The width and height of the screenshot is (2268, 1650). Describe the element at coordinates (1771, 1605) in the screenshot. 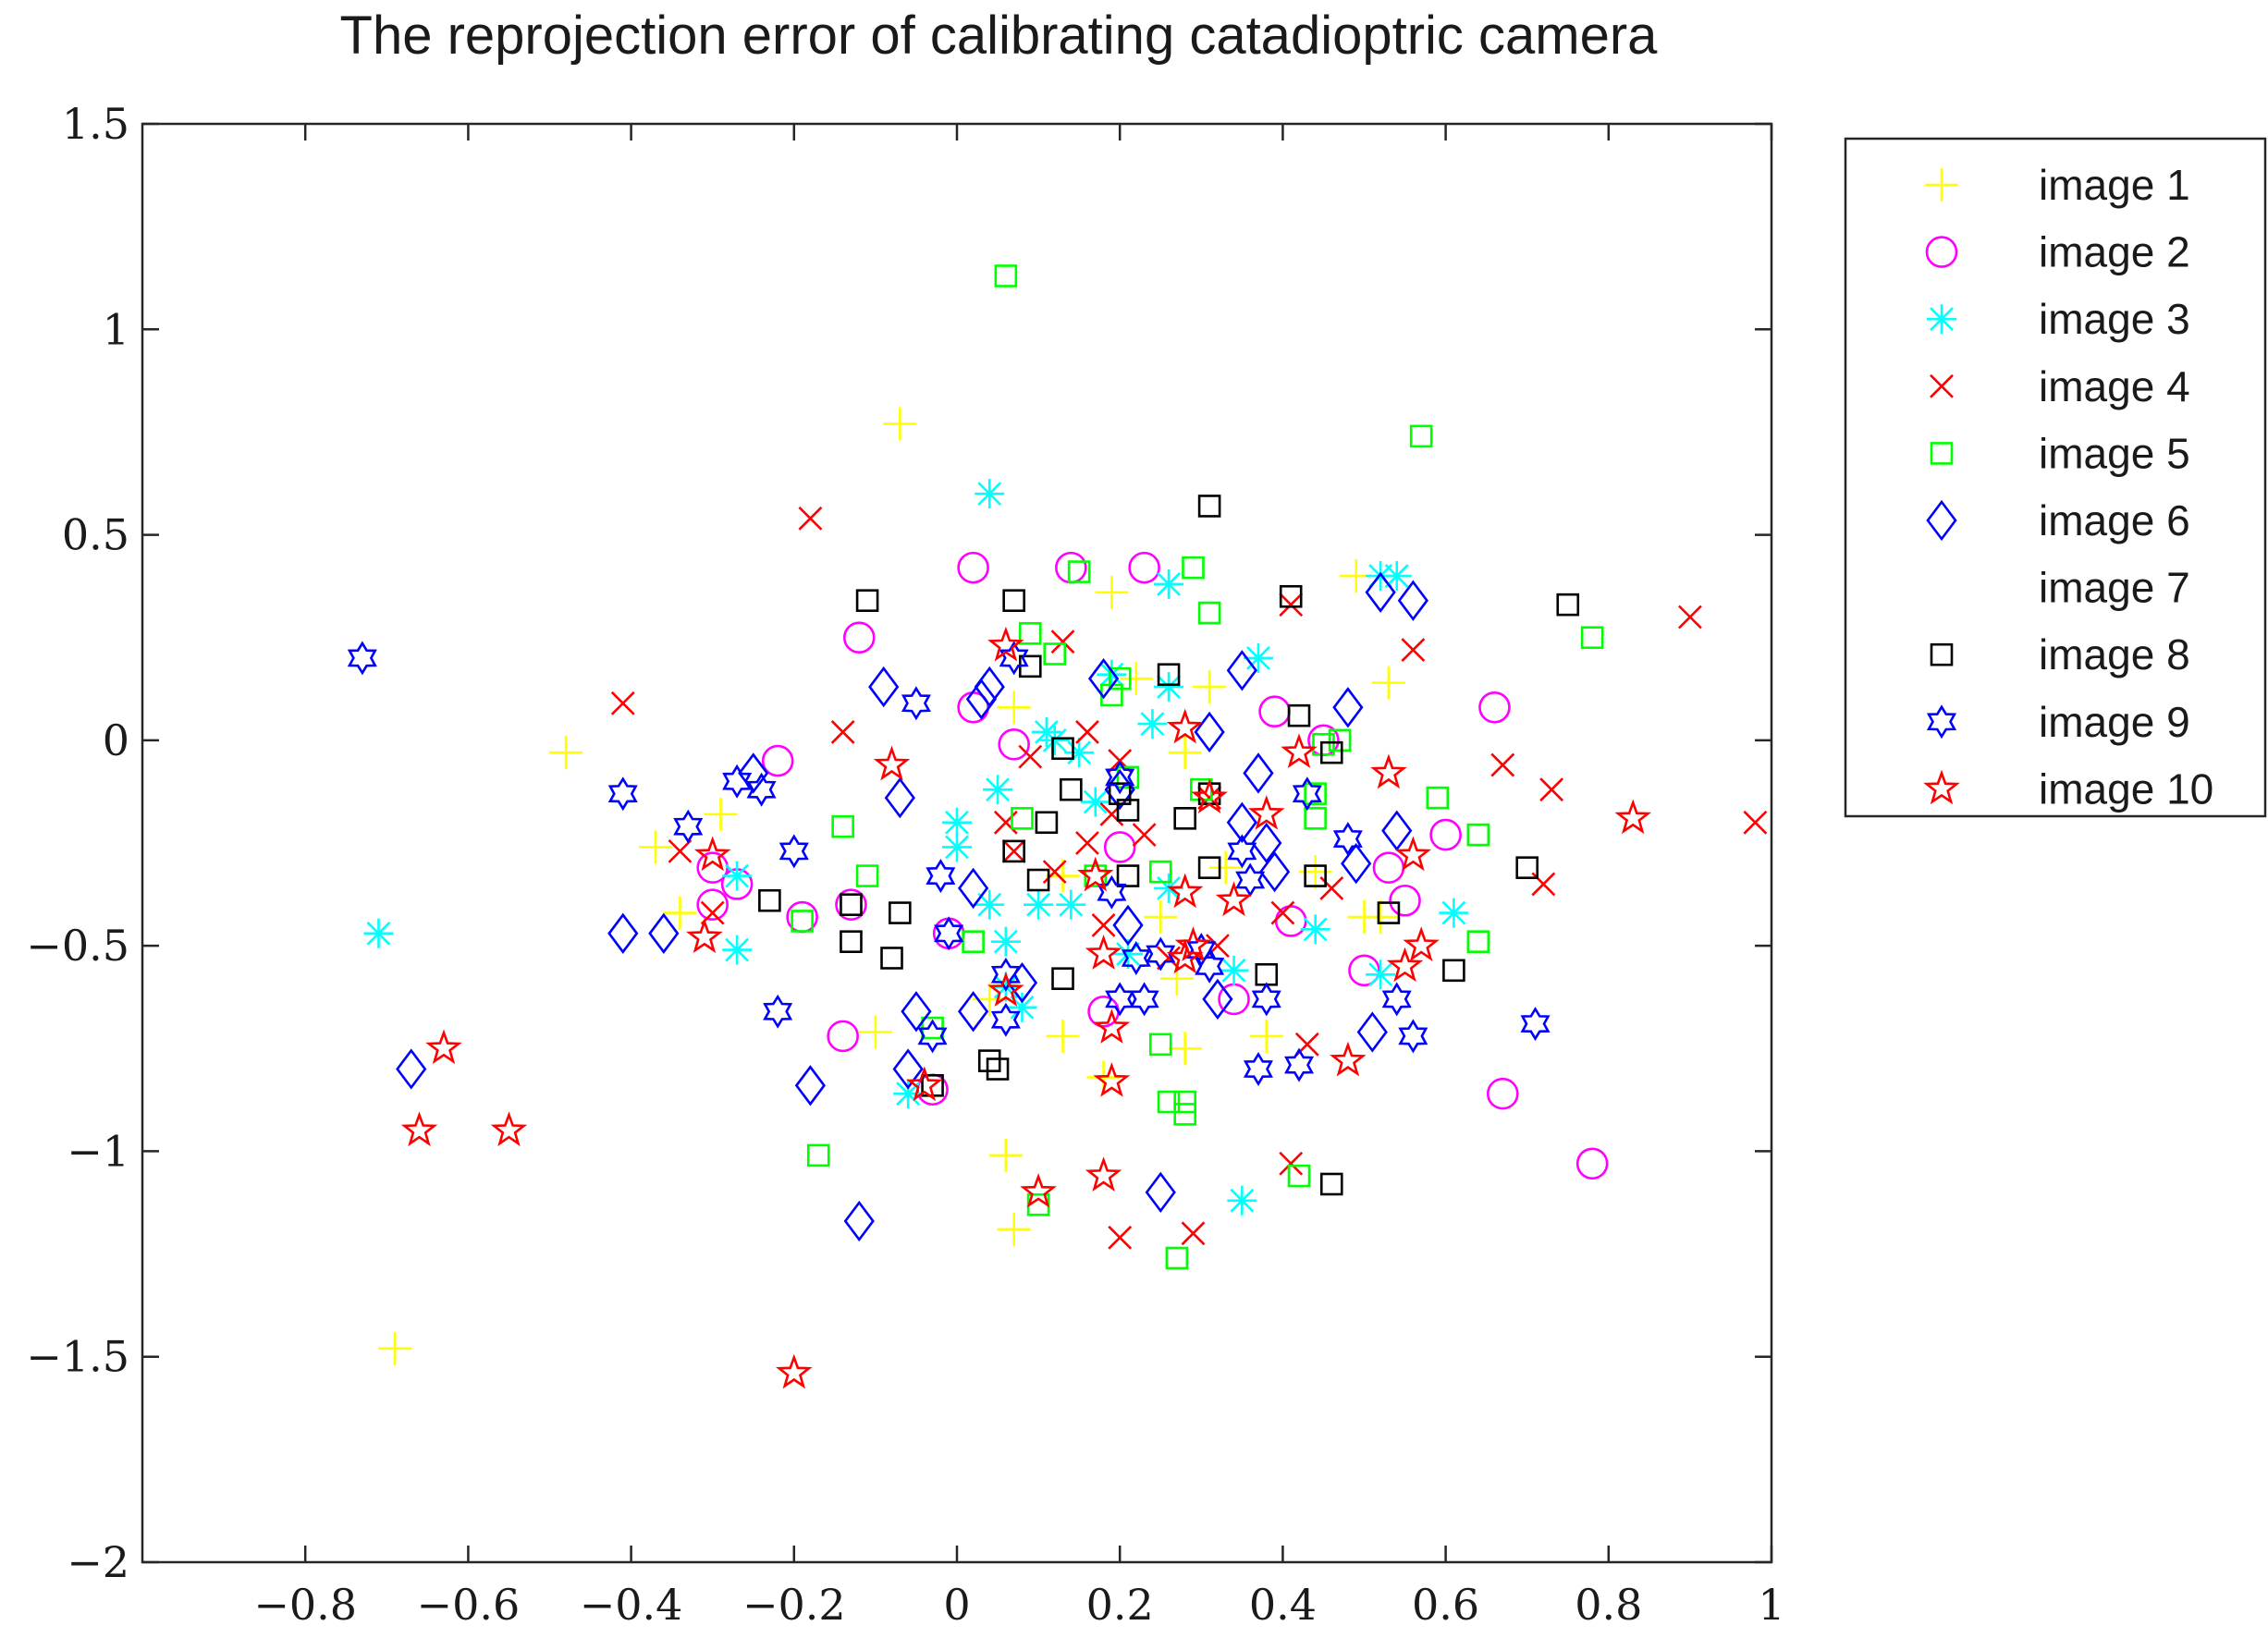

I see `x-tick-label: 1` at that location.